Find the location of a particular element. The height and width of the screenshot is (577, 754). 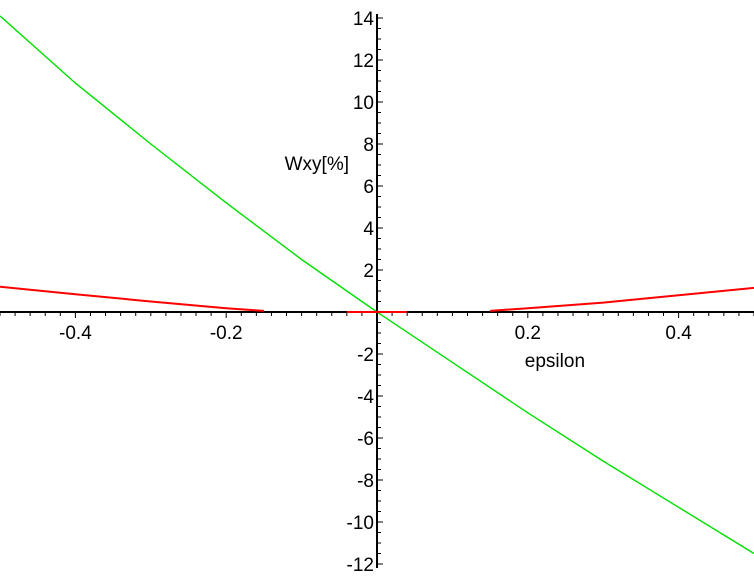

y-tick-label: -10 is located at coordinates (360, 523).